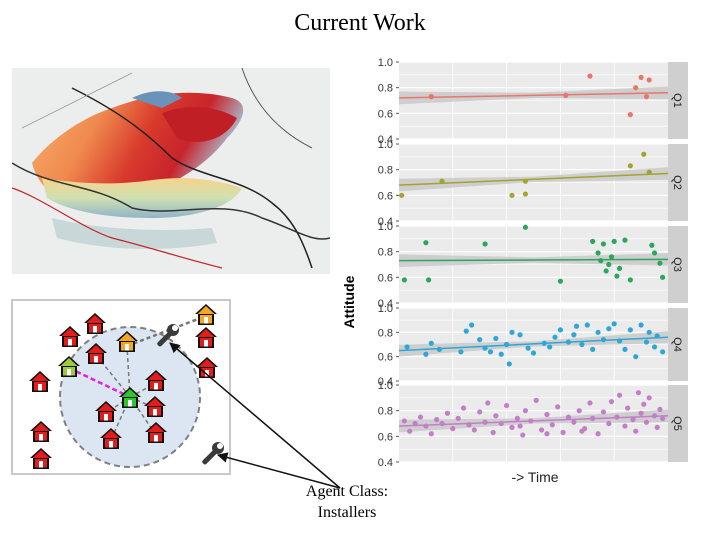 This screenshot has width=720, height=540. I want to click on facet-panel-q5: 1.0 0.8 0.6 0.4 Q5, so click(533, 424).